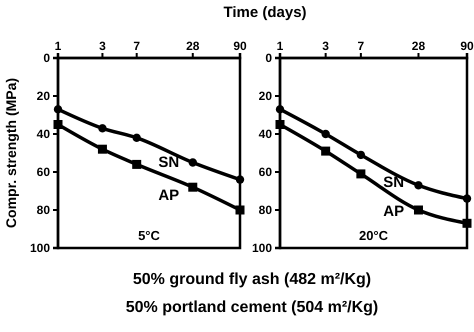 This screenshot has width=474, height=332. I want to click on x-axis-title: Time (days), so click(265, 12).